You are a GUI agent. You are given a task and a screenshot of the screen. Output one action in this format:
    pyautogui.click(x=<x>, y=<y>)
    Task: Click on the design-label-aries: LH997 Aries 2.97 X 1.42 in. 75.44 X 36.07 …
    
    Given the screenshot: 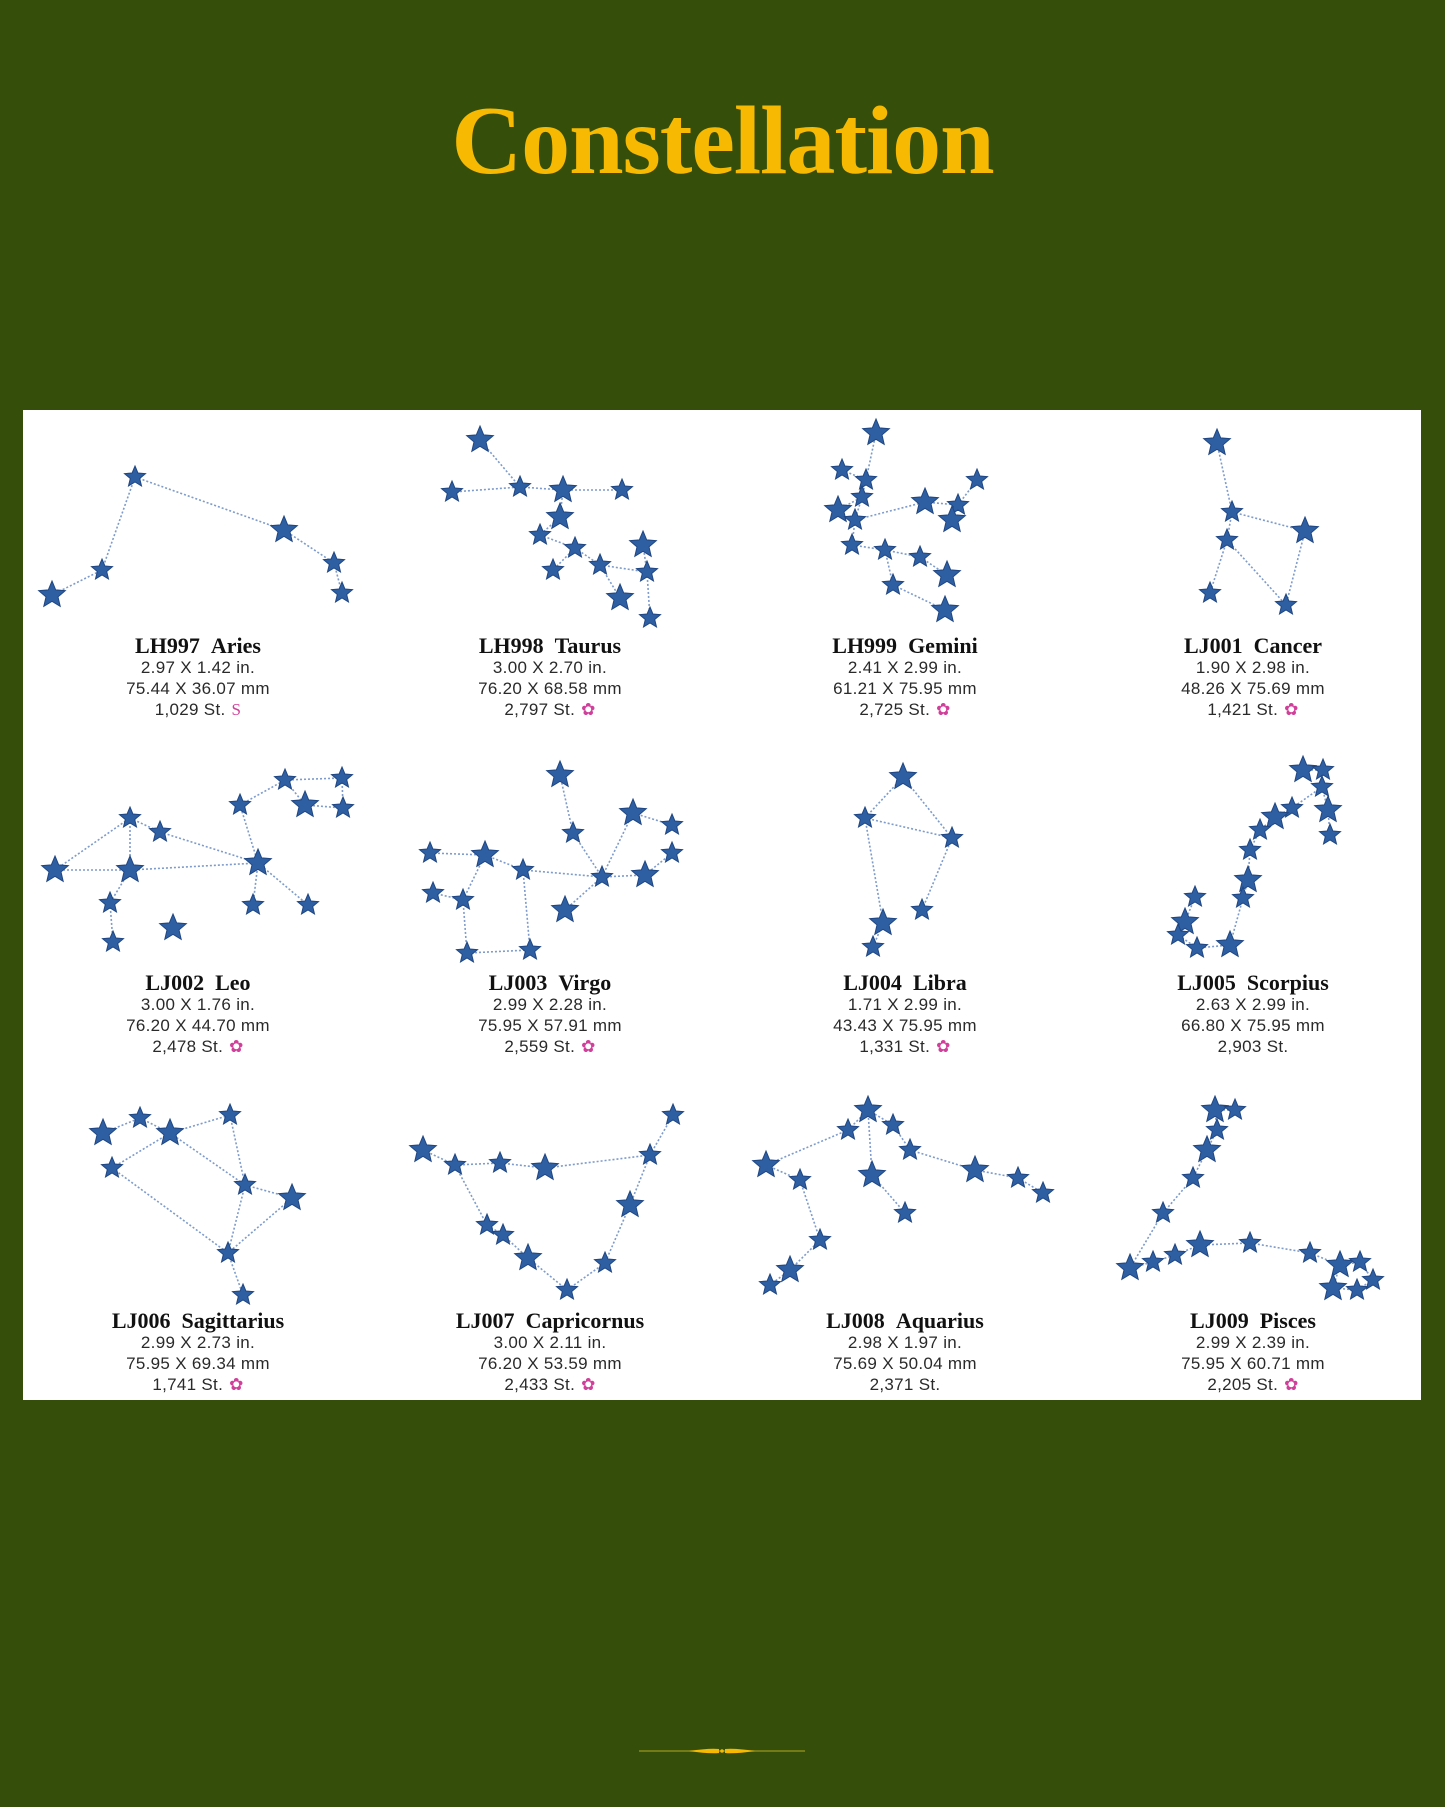 What is the action you would take?
    pyautogui.click(x=198, y=677)
    